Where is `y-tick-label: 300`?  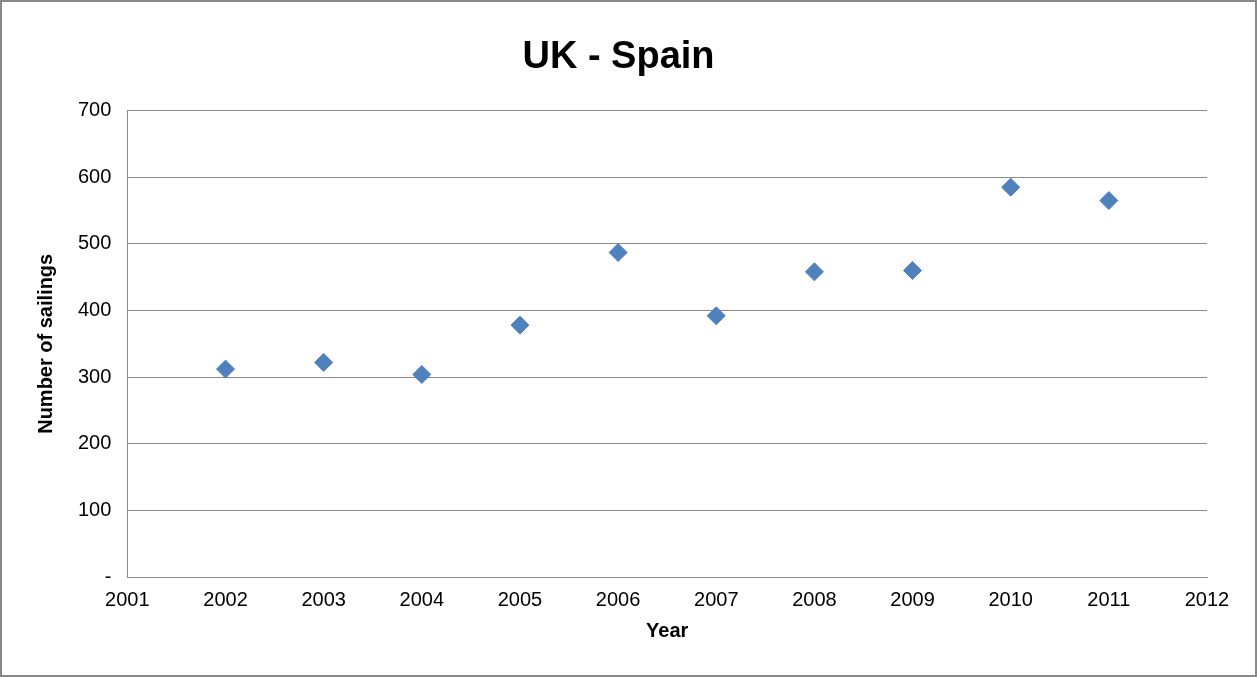 y-tick-label: 300 is located at coordinates (94, 375).